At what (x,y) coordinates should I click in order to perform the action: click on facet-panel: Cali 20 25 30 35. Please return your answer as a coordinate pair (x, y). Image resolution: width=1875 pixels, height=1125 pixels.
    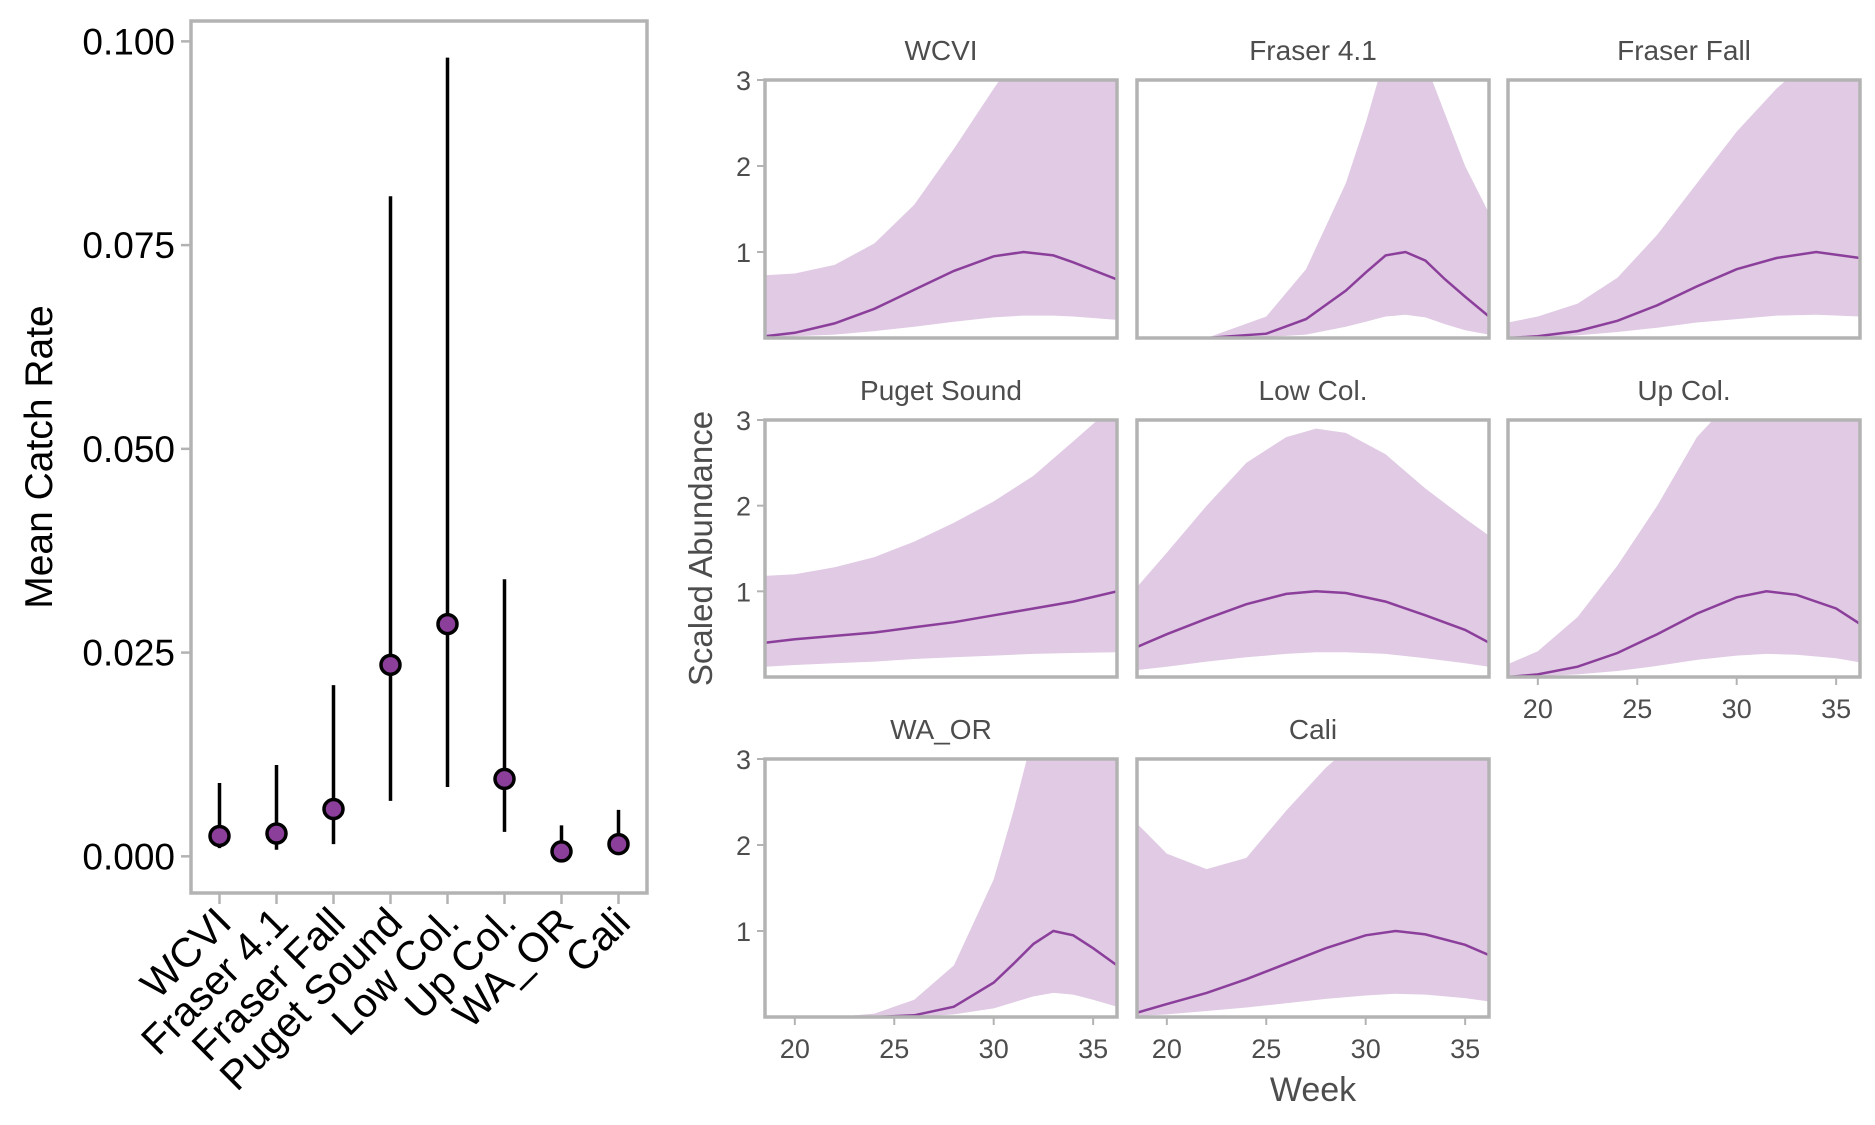
    Looking at the image, I should click on (1313, 889).